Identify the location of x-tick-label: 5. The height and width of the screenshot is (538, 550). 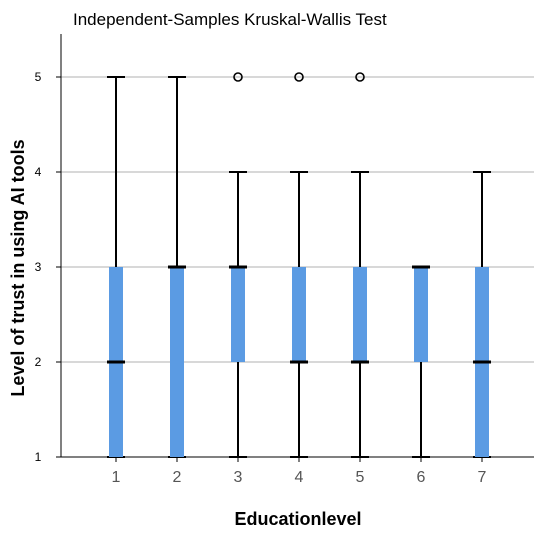
(360, 477).